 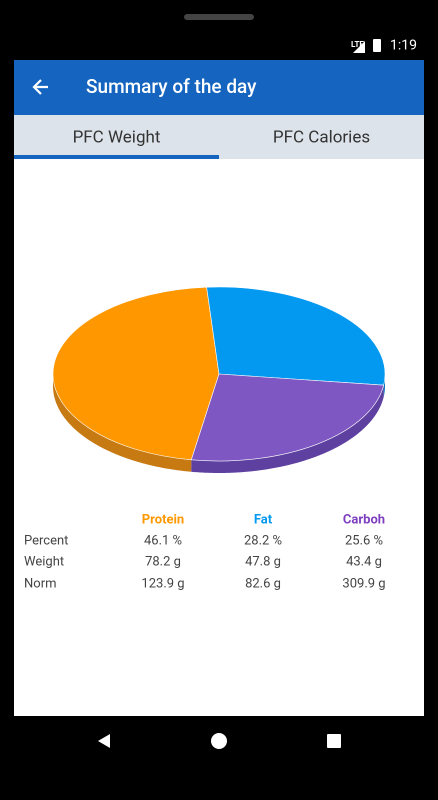 What do you see at coordinates (334, 741) in the screenshot?
I see `nav-recents` at bounding box center [334, 741].